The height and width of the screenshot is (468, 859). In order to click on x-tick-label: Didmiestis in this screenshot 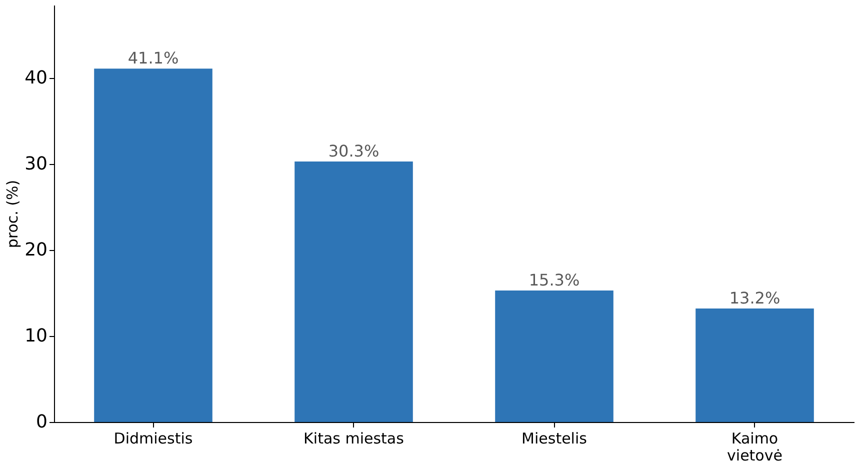, I will do `click(153, 439)`.